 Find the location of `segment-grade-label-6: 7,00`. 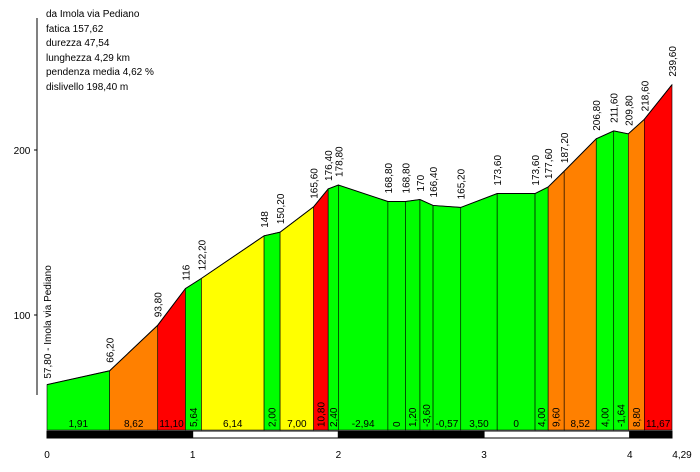

segment-grade-label-6: 7,00 is located at coordinates (297, 424).